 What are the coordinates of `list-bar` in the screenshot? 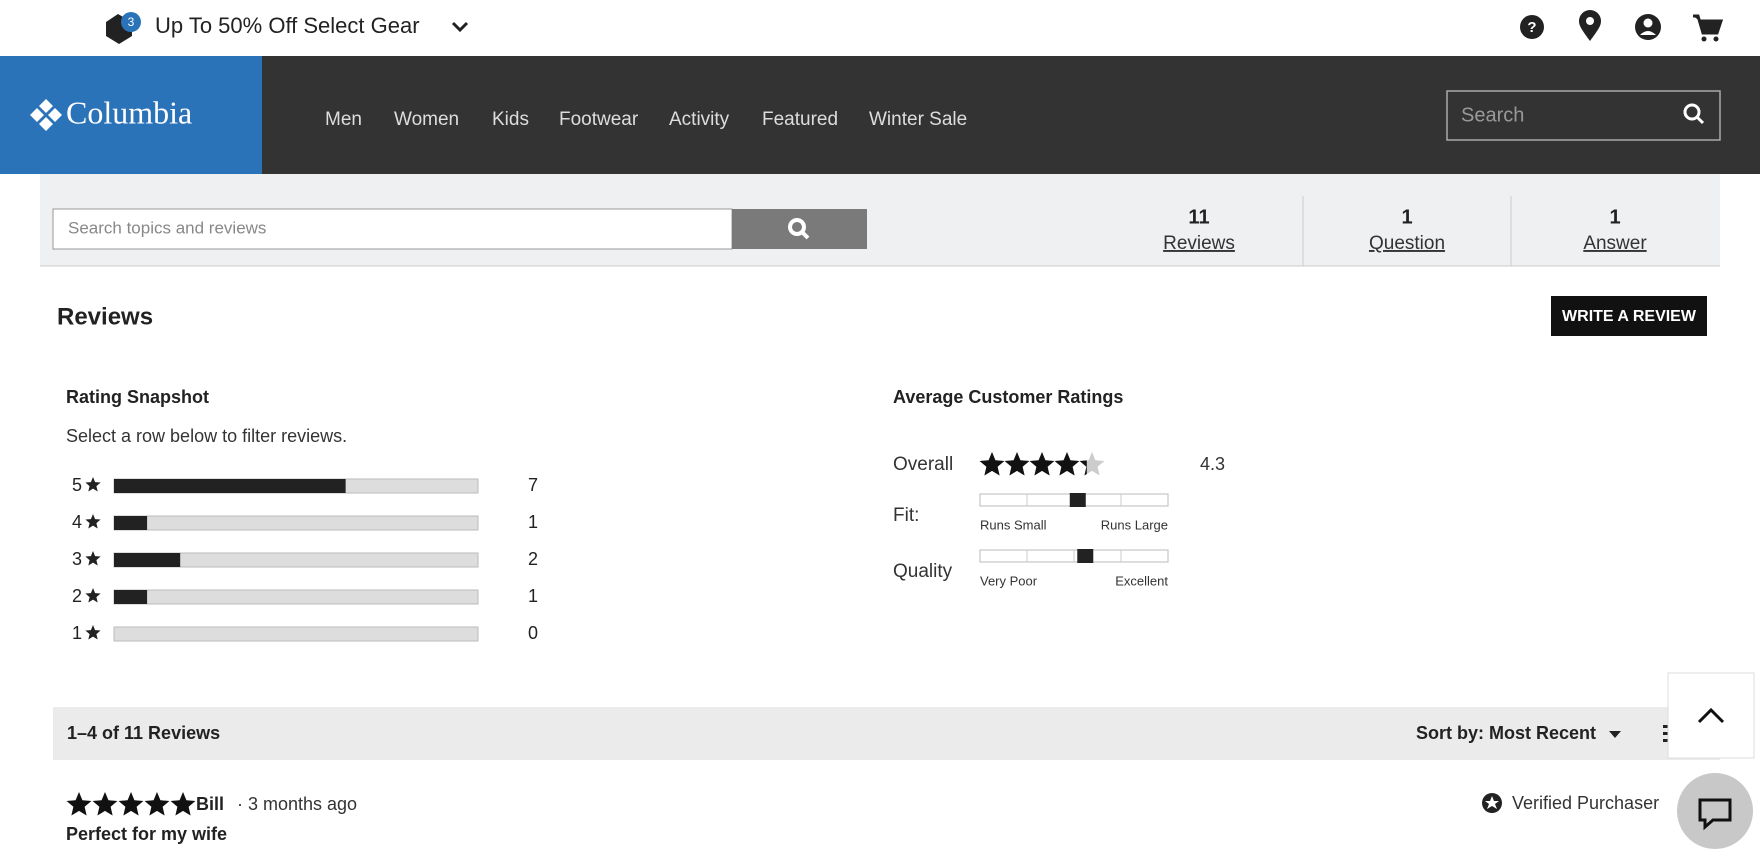 It's located at (886, 733).